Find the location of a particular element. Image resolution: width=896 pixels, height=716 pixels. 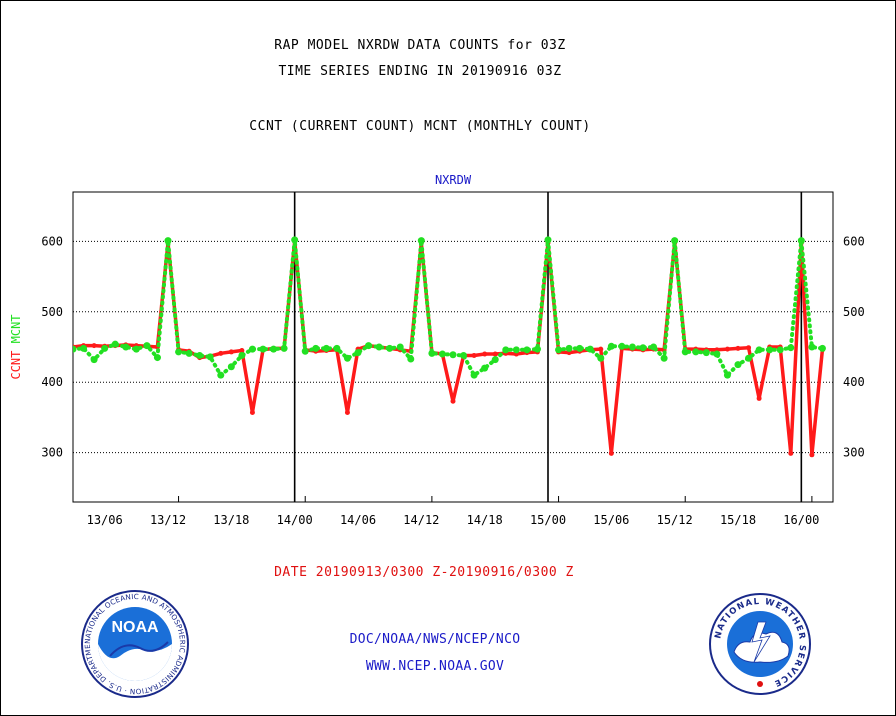

x-tick-label: 15/12 is located at coordinates (675, 520).